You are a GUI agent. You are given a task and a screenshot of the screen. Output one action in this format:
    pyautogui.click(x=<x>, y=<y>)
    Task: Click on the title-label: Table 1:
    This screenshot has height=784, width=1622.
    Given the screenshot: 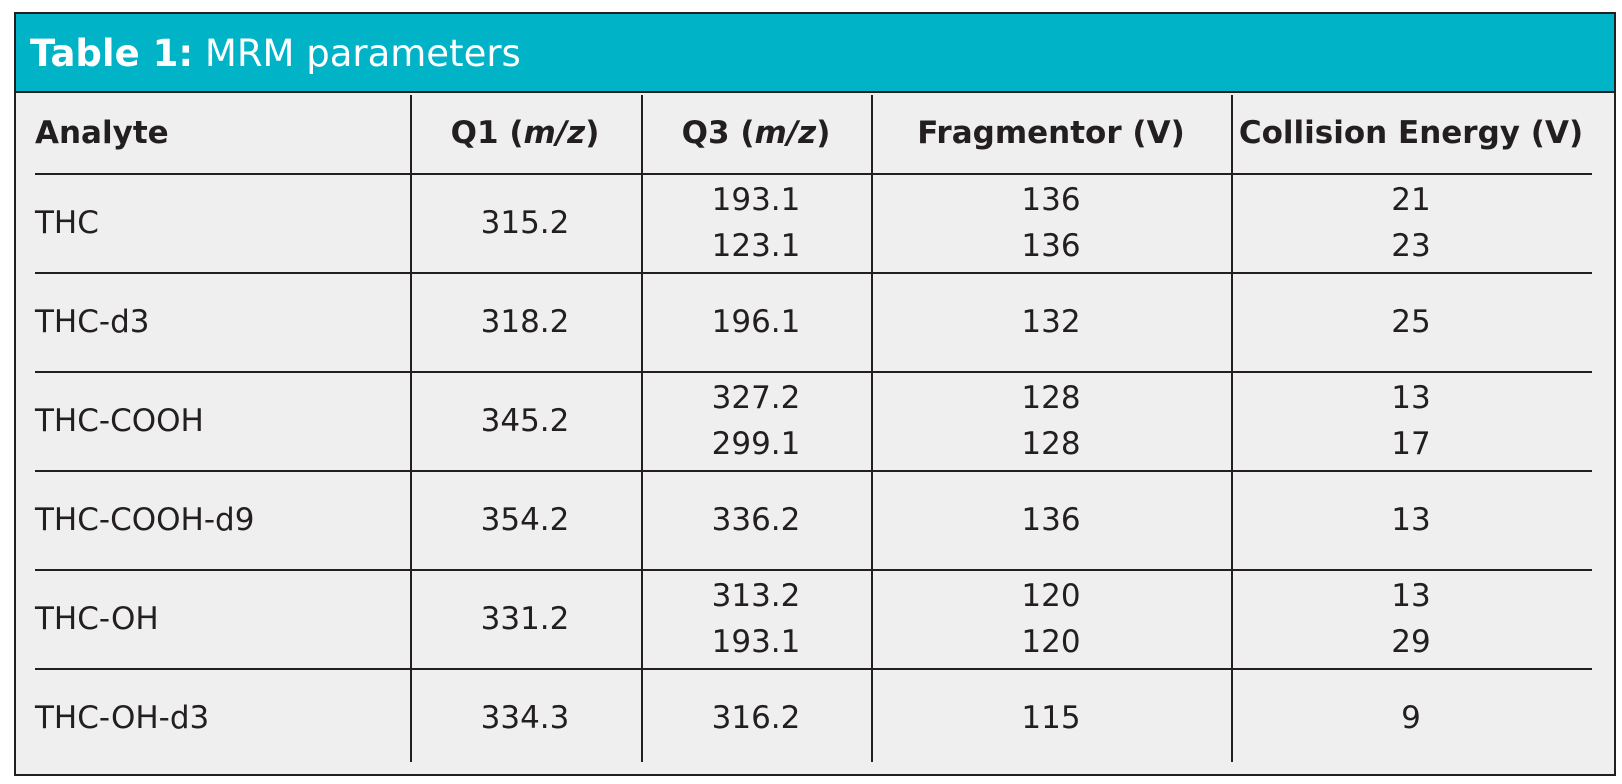 What is the action you would take?
    pyautogui.click(x=112, y=53)
    